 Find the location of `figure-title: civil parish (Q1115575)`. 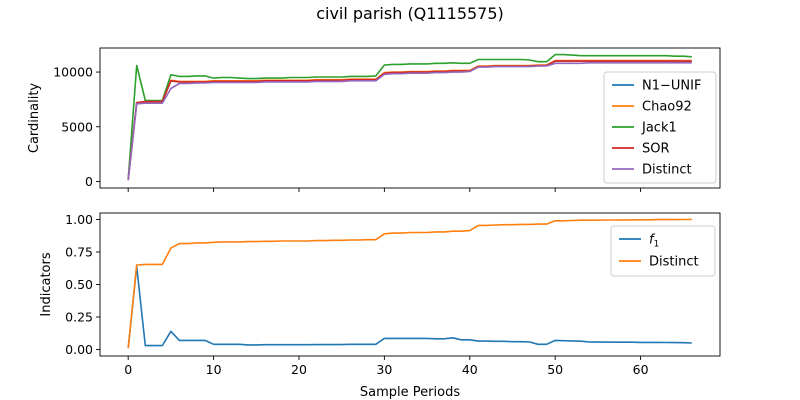

figure-title: civil parish (Q1115575) is located at coordinates (410, 13).